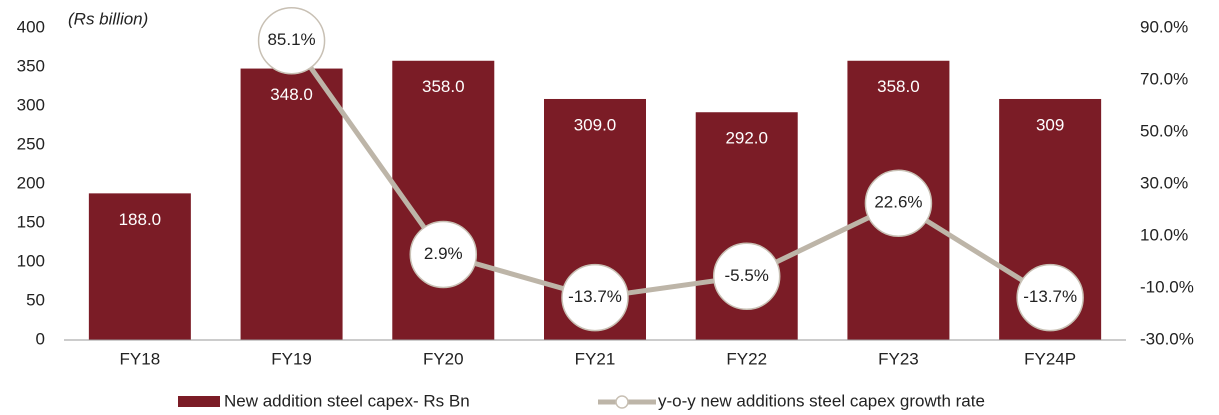 This screenshot has height=415, width=1219. Describe the element at coordinates (31, 143) in the screenshot. I see `y-tick-label: 250` at that location.